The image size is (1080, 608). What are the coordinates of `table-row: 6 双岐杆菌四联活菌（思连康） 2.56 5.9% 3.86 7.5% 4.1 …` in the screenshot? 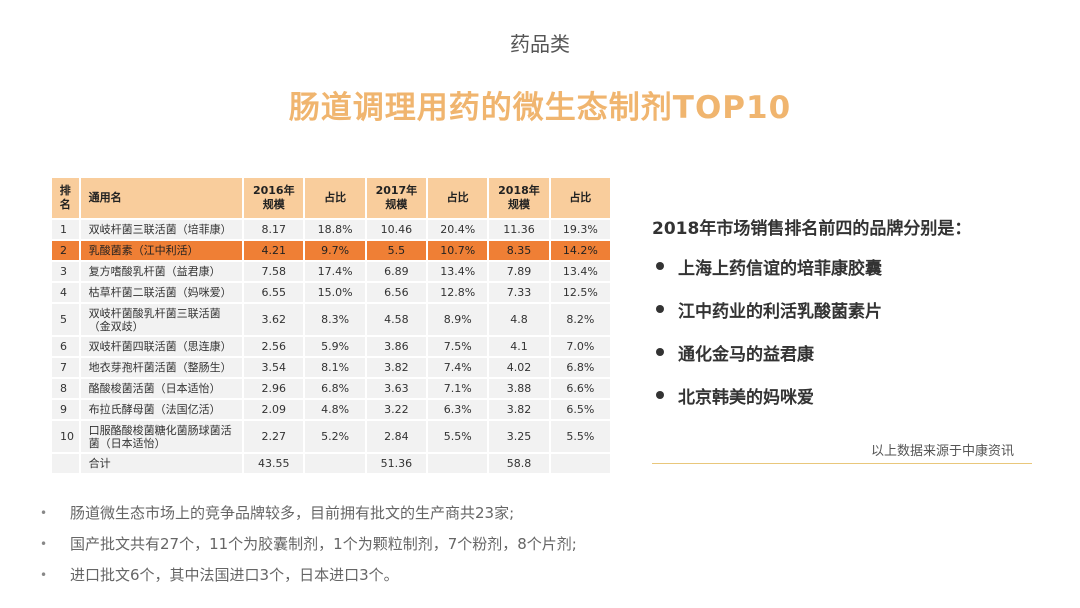 It's located at (331, 346).